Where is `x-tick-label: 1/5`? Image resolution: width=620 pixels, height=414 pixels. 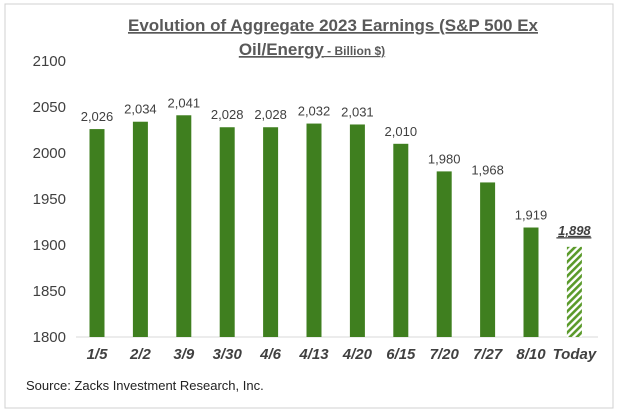
x-tick-label: 1/5 is located at coordinates (98, 354).